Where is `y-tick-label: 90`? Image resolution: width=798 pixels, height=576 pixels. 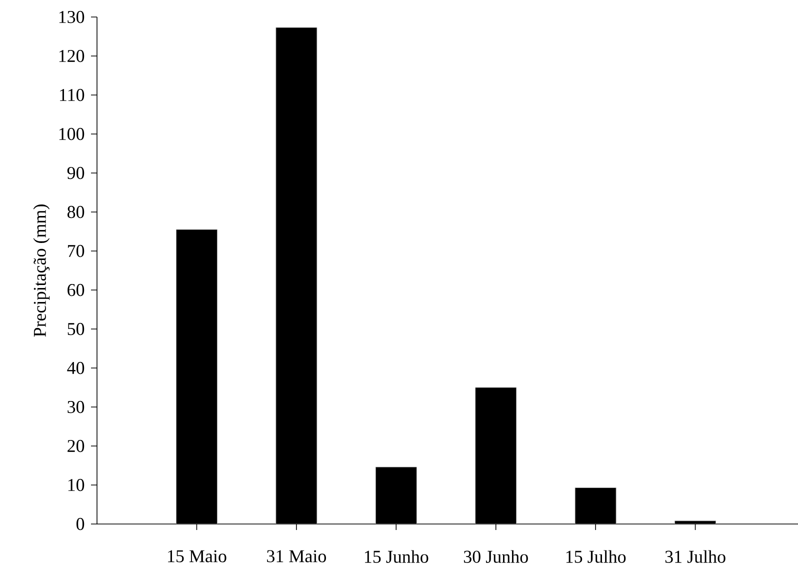
y-tick-label: 90 is located at coordinates (75, 173).